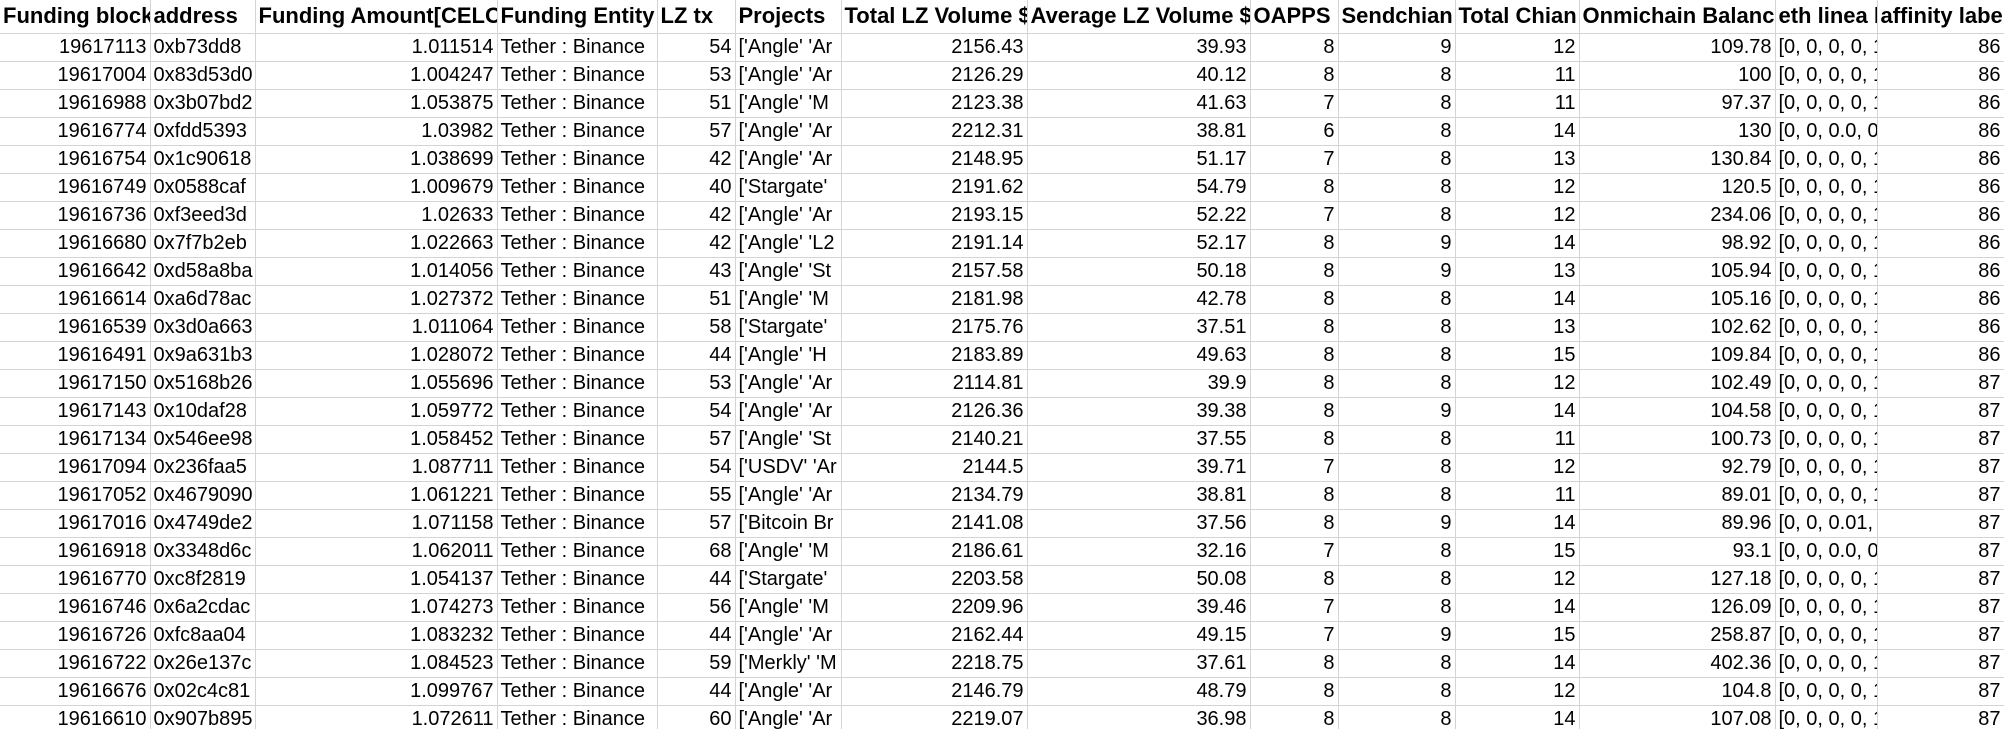 This screenshot has width=2004, height=729. I want to click on table-cell: 1.099767, so click(376, 691).